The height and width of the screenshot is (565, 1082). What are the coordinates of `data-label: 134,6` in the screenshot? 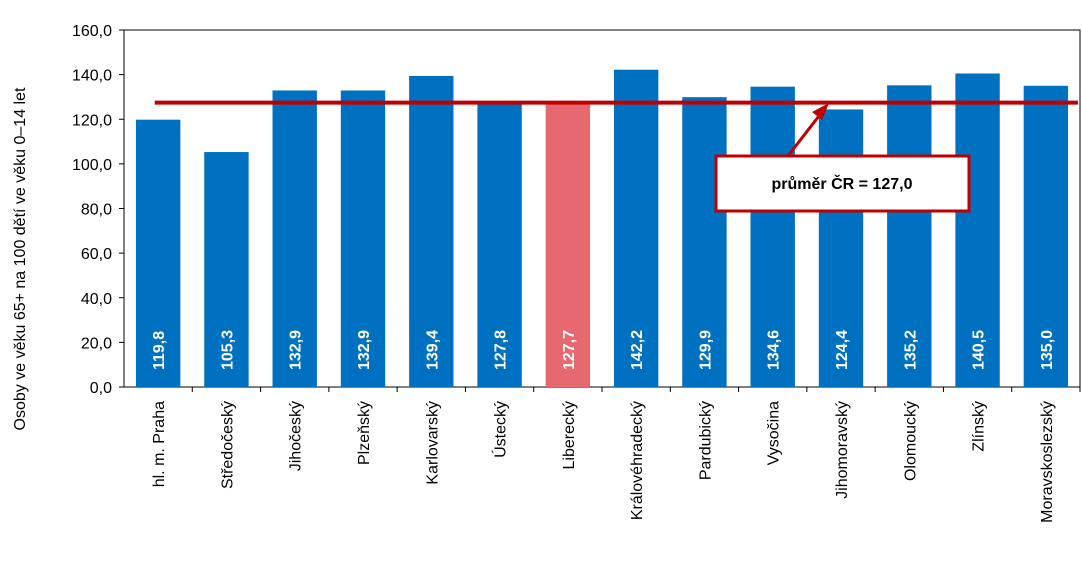 It's located at (774, 350).